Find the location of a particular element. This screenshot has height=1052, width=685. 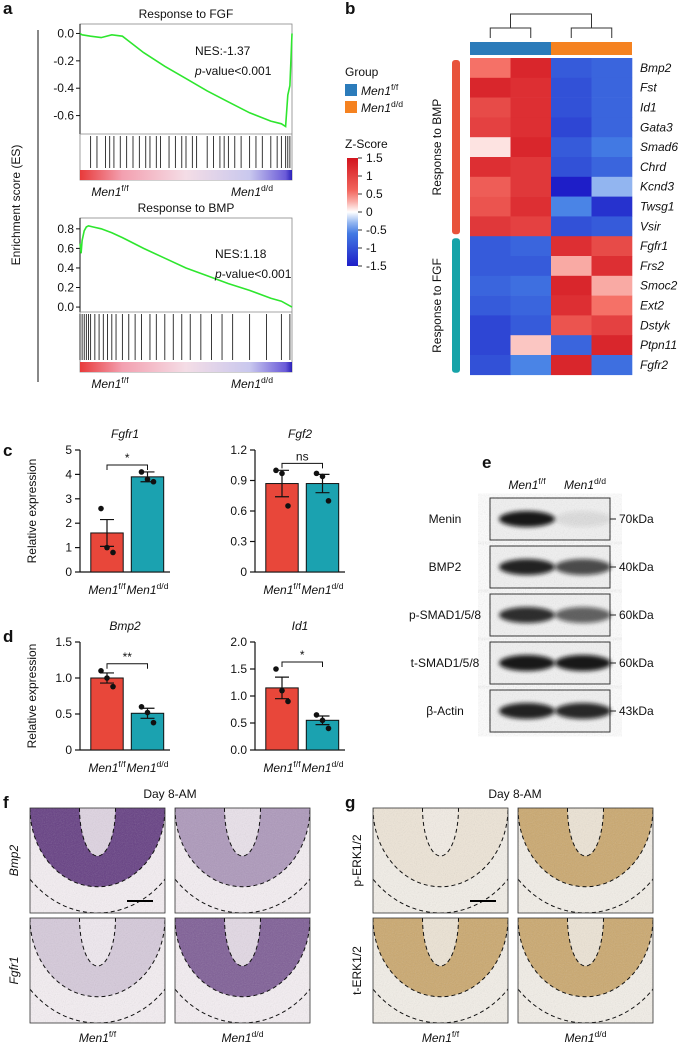

y-tick-label: 2 is located at coordinates (68, 523).